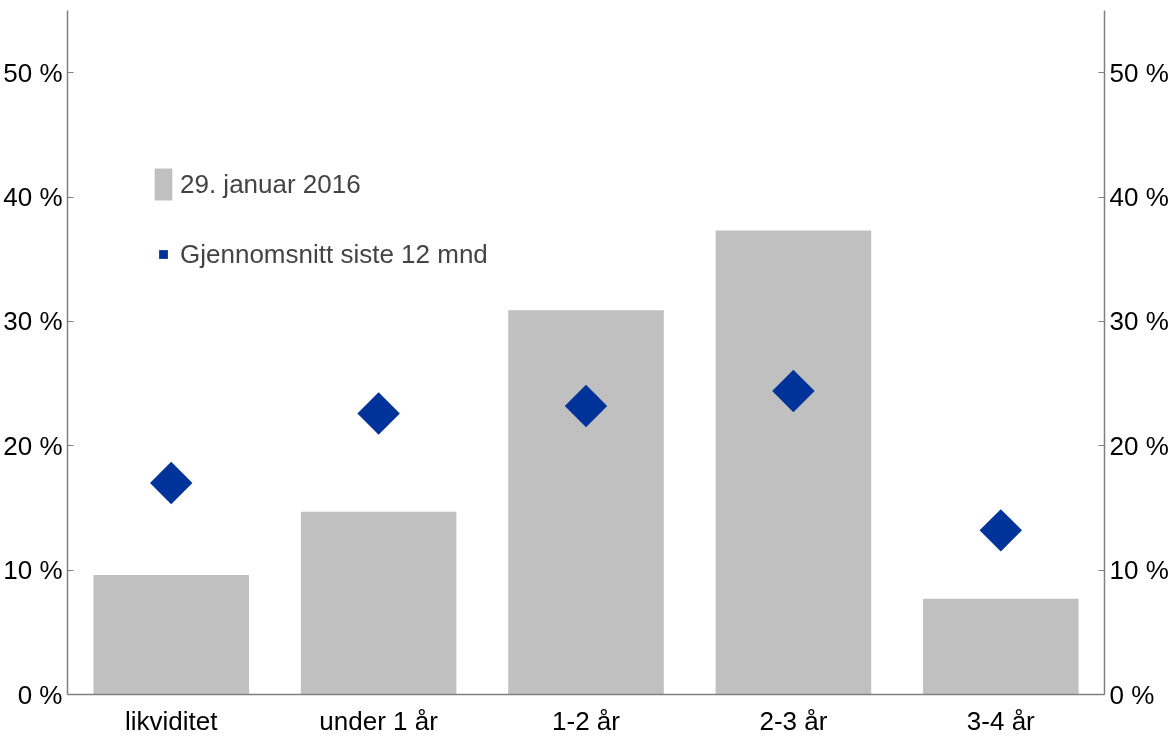 Image resolution: width=1171 pixels, height=738 pixels. I want to click on y-tick-label: 50 %, so click(33, 72).